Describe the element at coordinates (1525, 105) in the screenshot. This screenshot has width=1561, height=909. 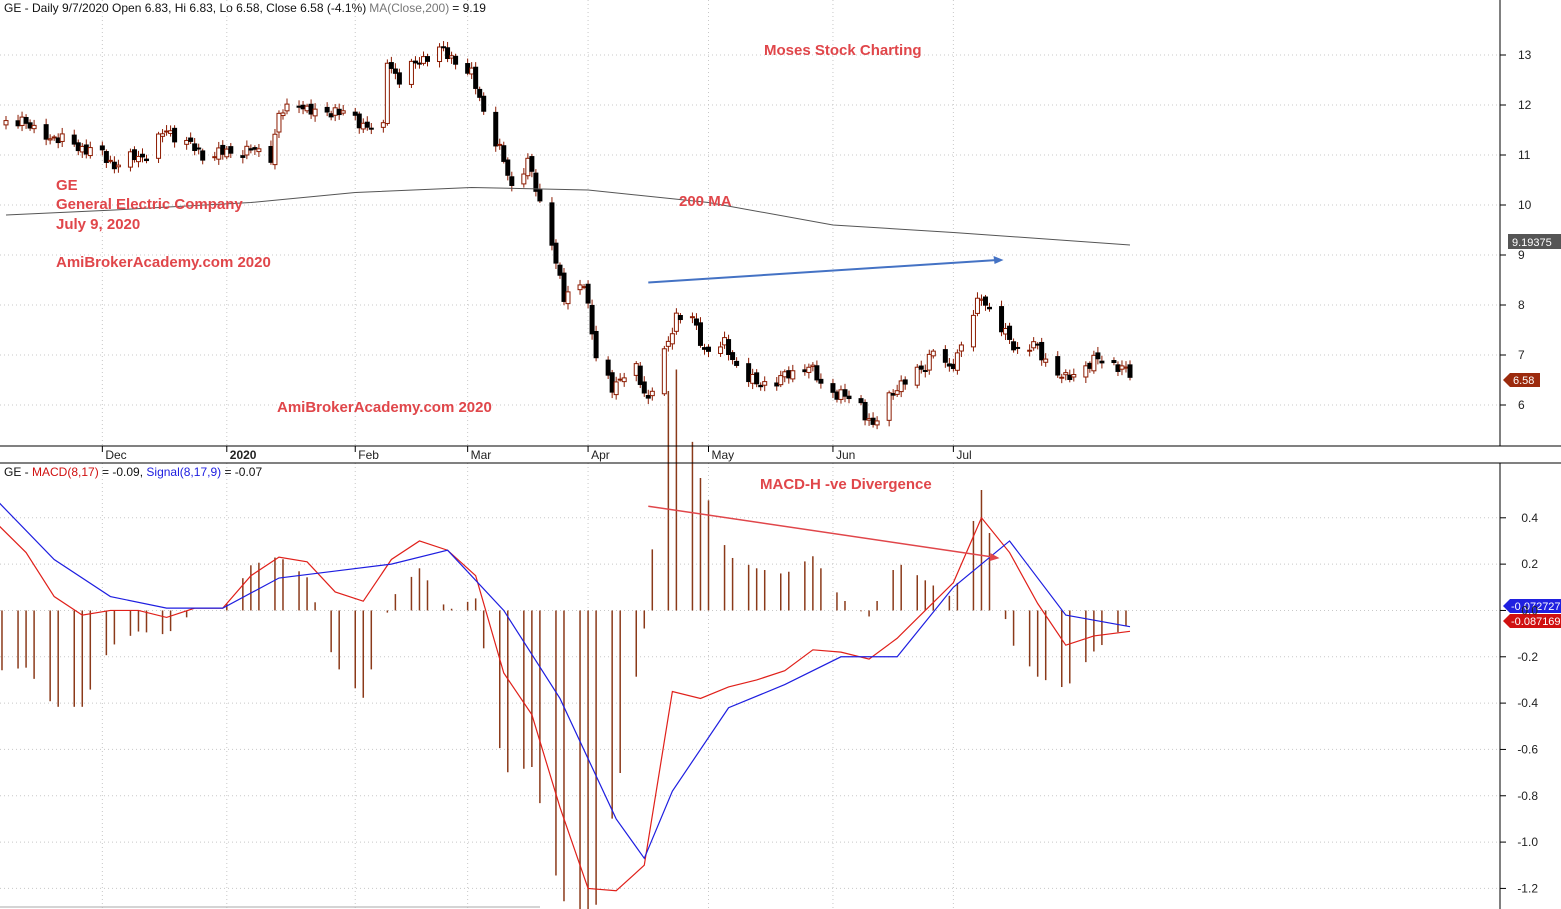
I see `price-y-tick-label: 12` at that location.